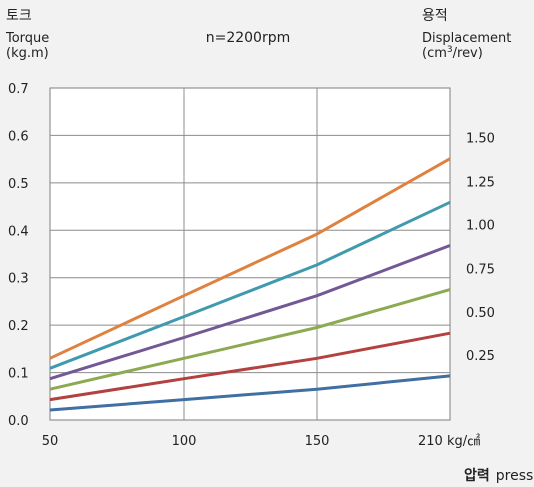 This screenshot has width=534, height=487. I want to click on series-line-0.25, so click(250, 393).